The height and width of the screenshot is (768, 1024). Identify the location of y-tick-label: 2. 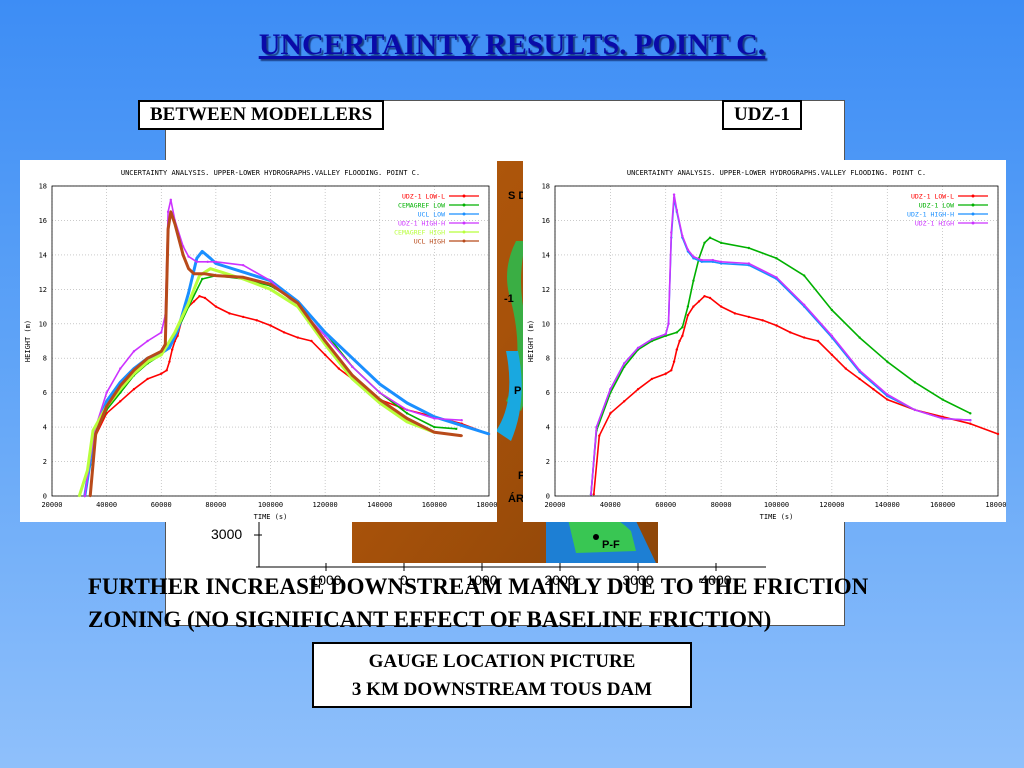
(548, 462).